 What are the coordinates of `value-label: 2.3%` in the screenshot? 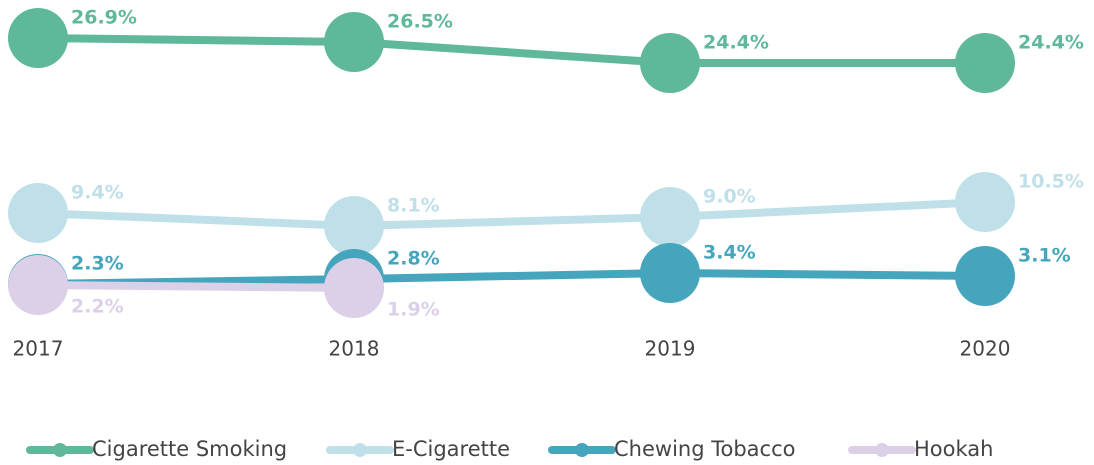 It's located at (97, 264).